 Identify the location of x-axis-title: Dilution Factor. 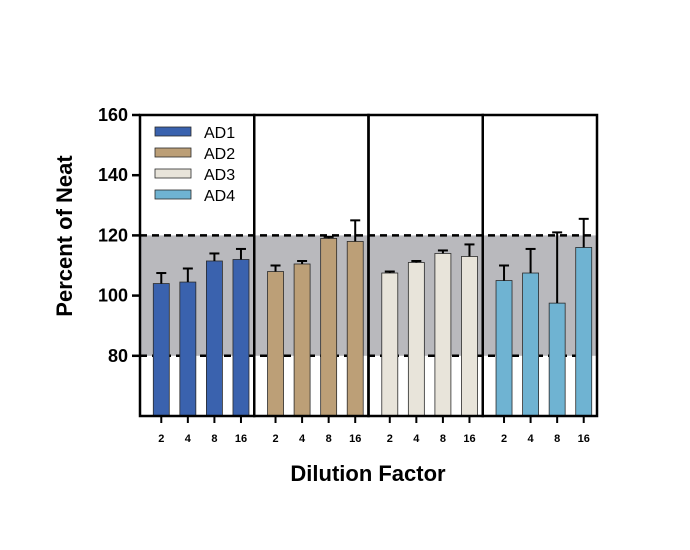
(368, 473).